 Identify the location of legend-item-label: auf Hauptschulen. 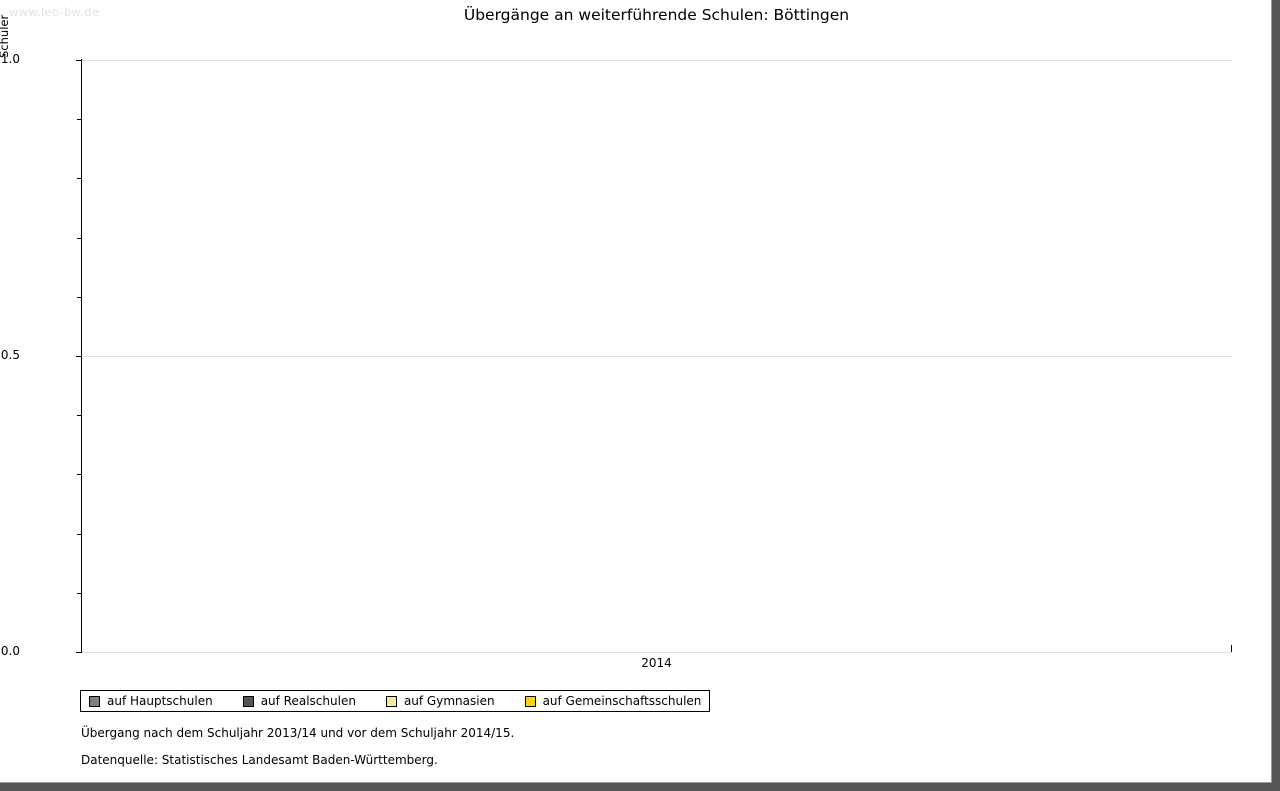
(160, 701).